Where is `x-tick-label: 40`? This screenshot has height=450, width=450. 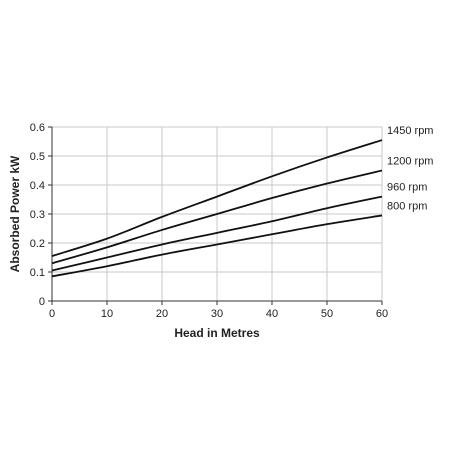 x-tick-label: 40 is located at coordinates (272, 314).